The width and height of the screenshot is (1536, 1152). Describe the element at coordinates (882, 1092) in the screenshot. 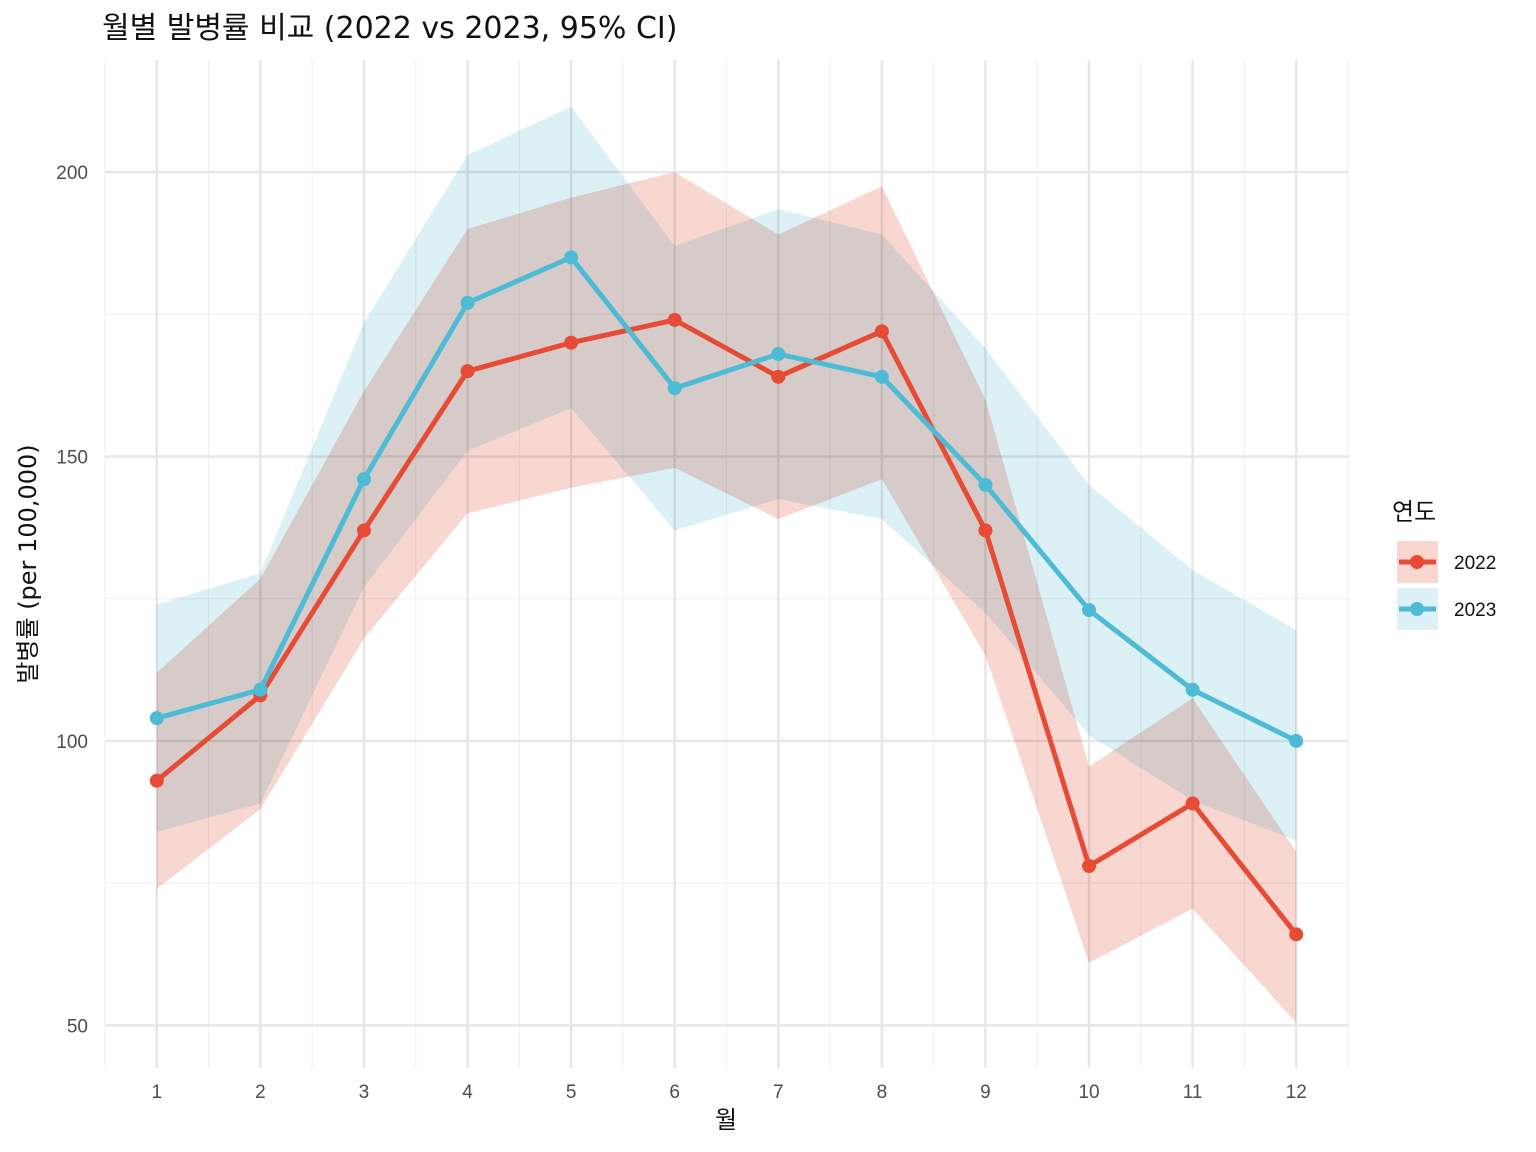

I see `x-tick-label: 8` at that location.